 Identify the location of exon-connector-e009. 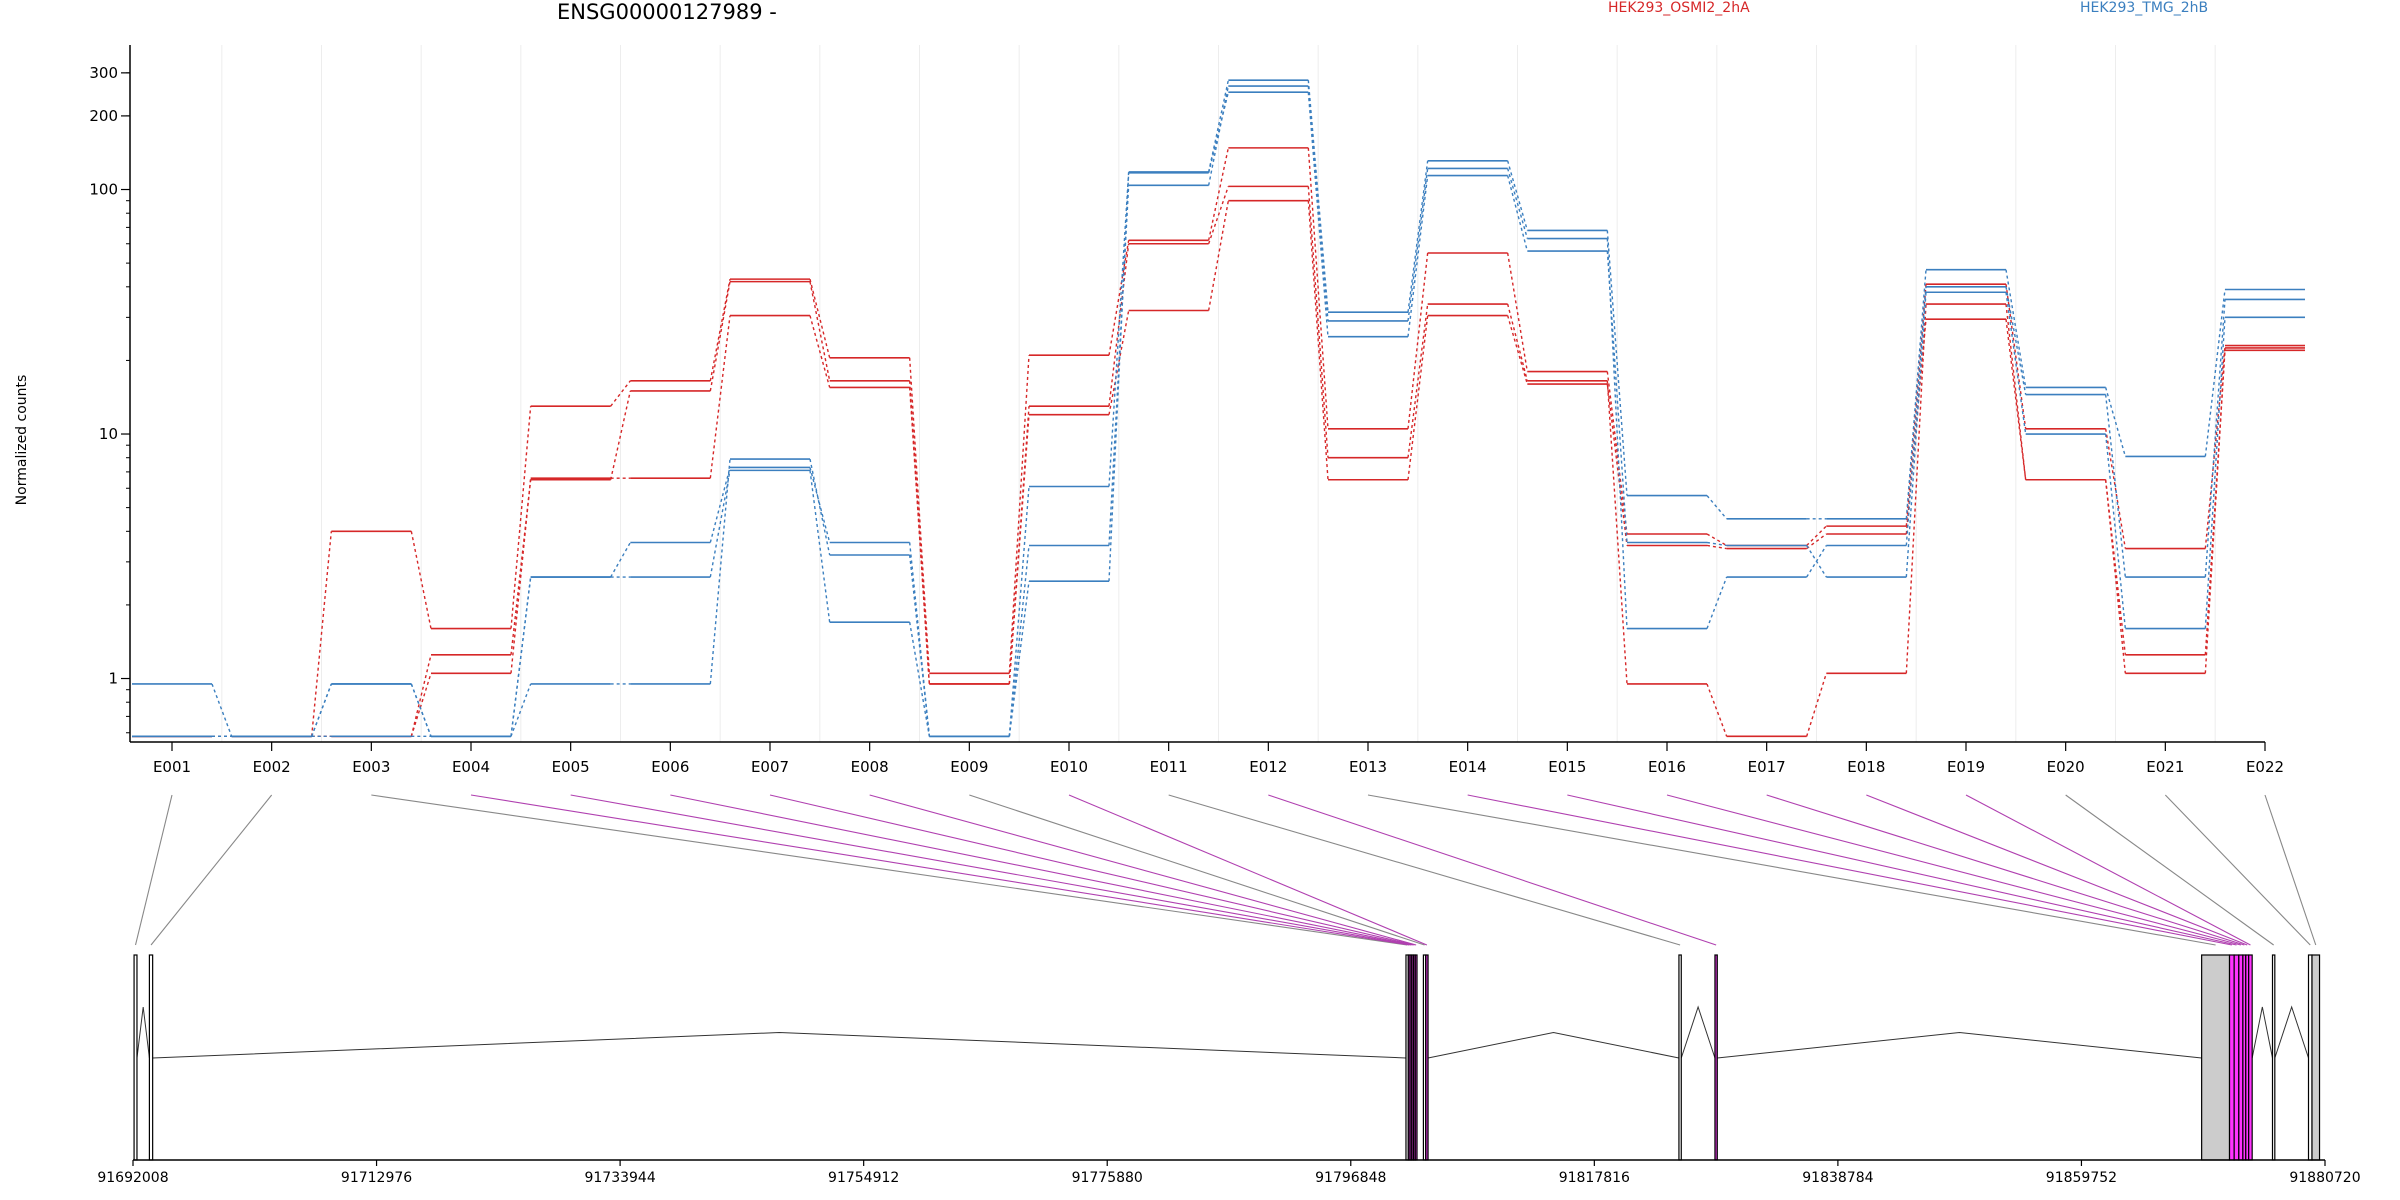
(1197, 870).